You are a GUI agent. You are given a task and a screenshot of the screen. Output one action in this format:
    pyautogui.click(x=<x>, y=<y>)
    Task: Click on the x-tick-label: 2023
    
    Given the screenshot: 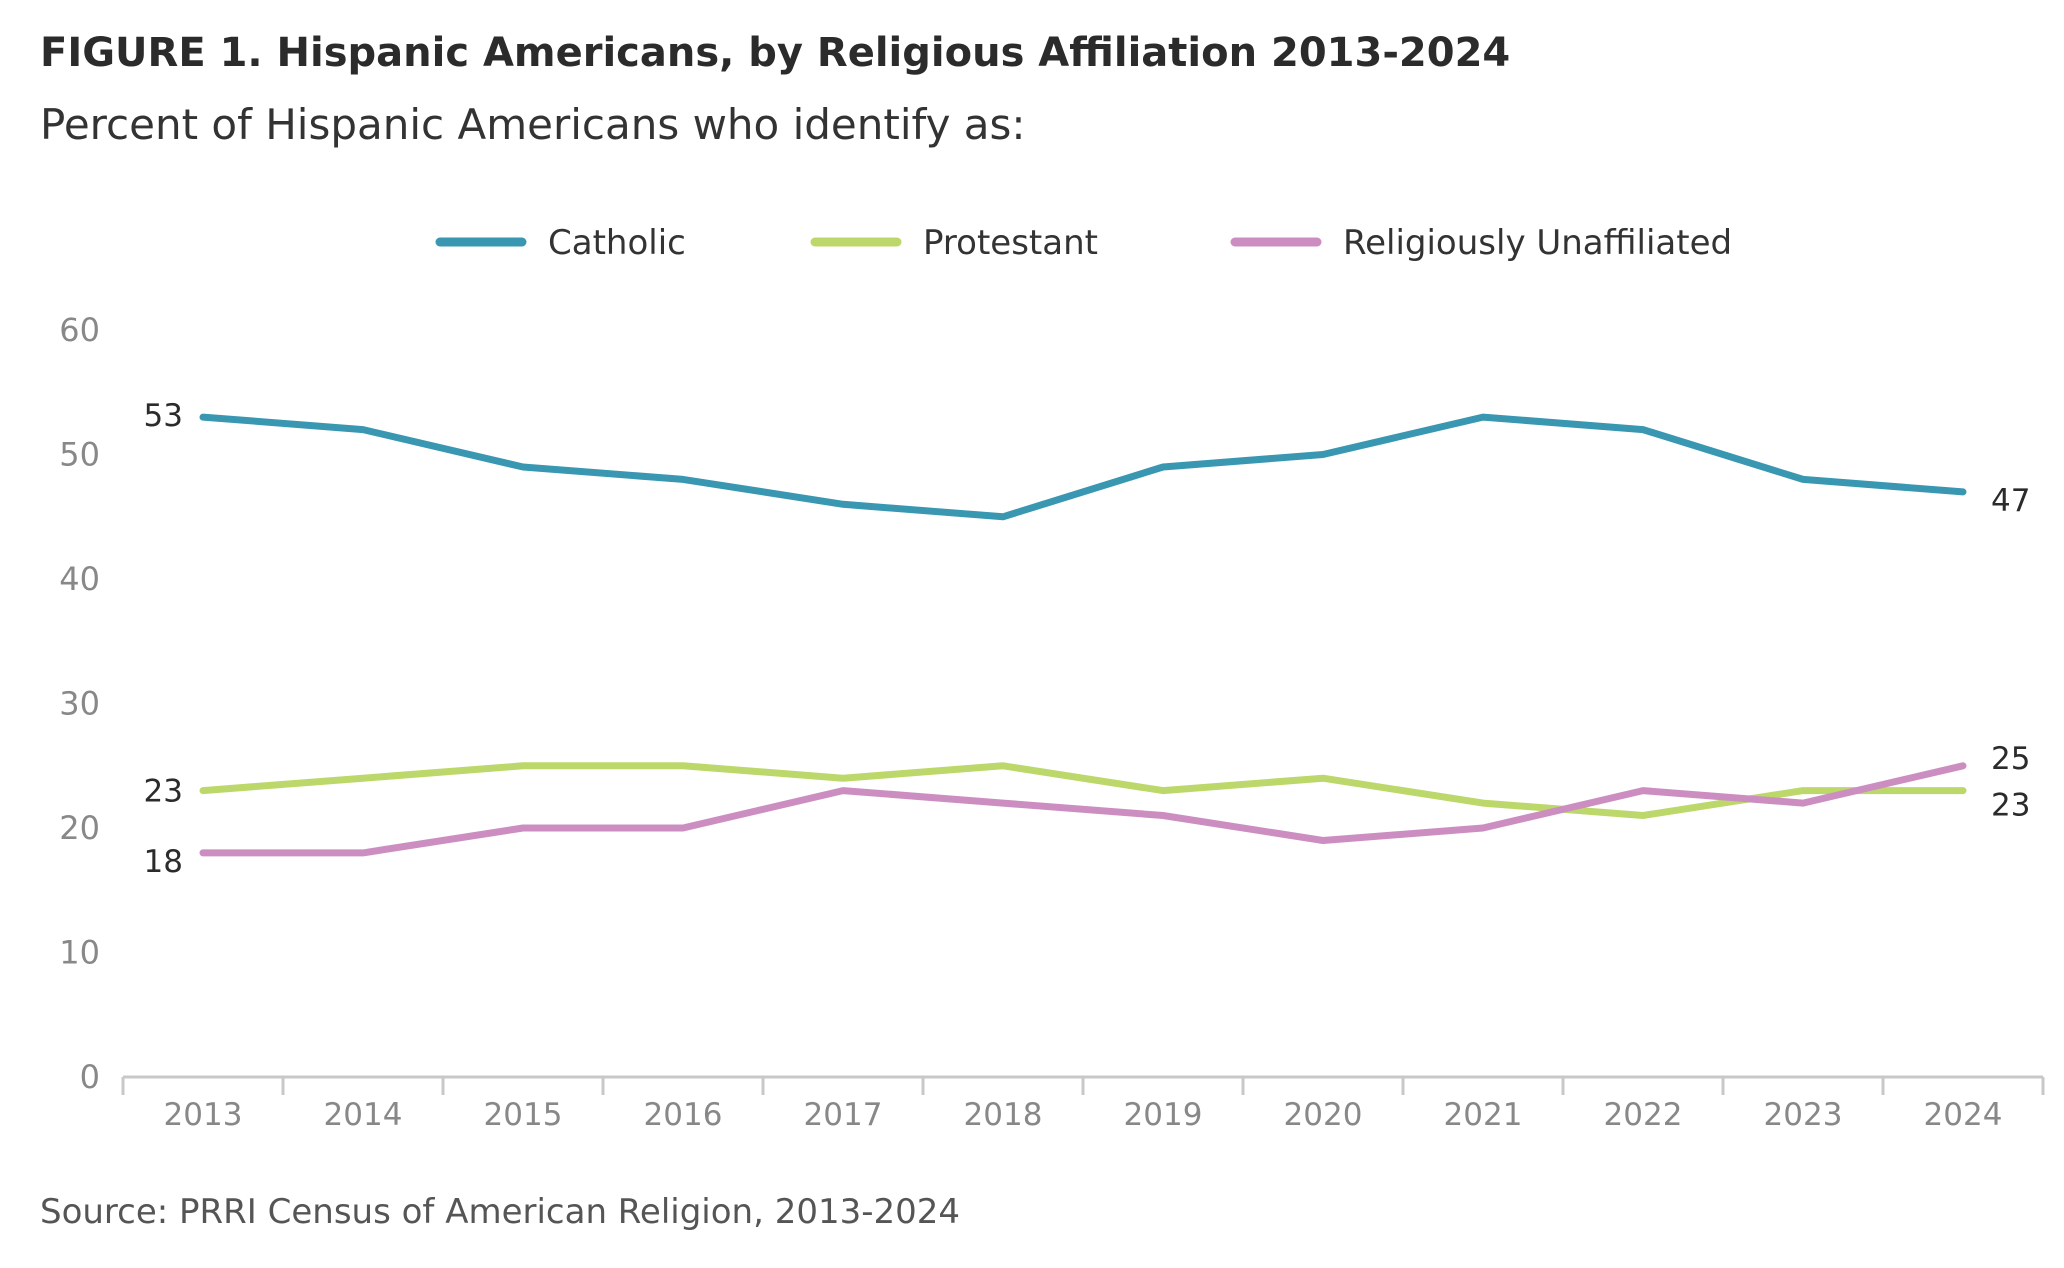 What is the action you would take?
    pyautogui.click(x=1803, y=1115)
    